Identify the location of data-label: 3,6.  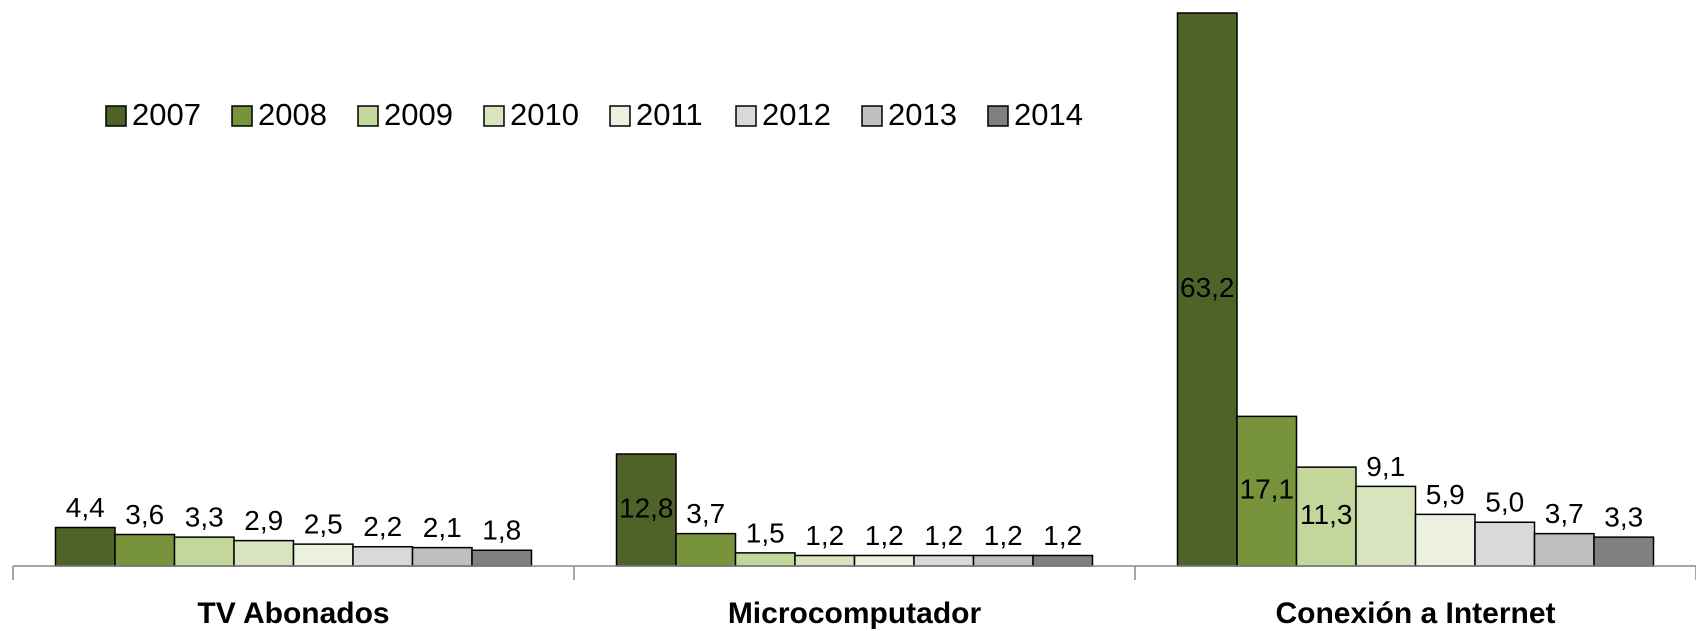
(144, 514).